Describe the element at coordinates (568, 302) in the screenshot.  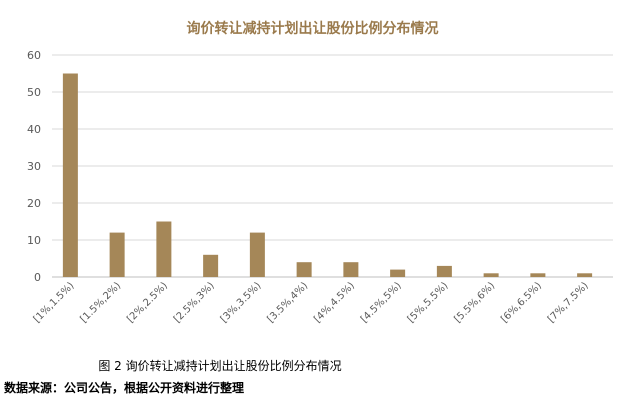
I see `x-tick-label: [7%,7.5%)` at that location.